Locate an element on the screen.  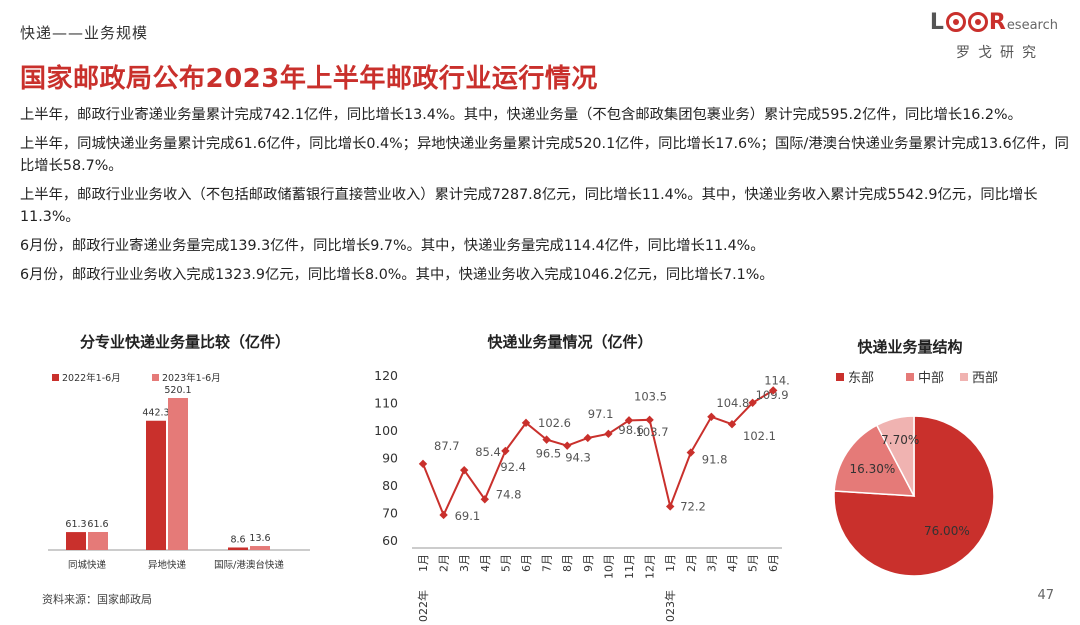
data-label: 69.1 is located at coordinates (468, 516).